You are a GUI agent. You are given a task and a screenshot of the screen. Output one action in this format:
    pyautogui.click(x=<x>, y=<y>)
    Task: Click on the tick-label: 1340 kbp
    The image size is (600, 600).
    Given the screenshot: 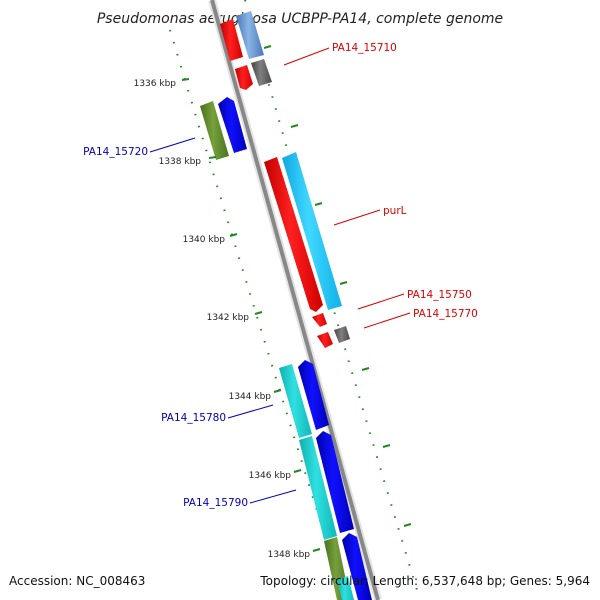 What is the action you would take?
    pyautogui.click(x=204, y=240)
    